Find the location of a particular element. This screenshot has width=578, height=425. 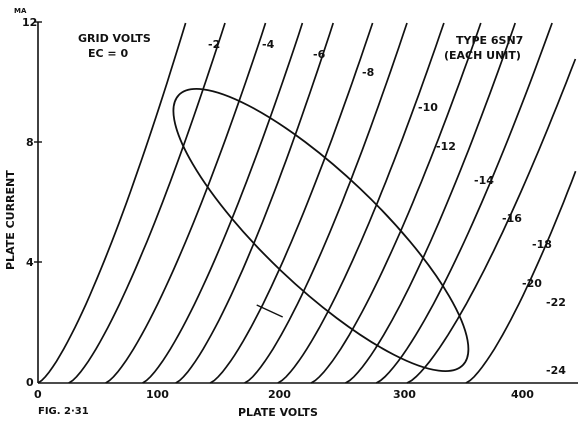

y-tick-label-12: 12 is located at coordinates (29, 22).